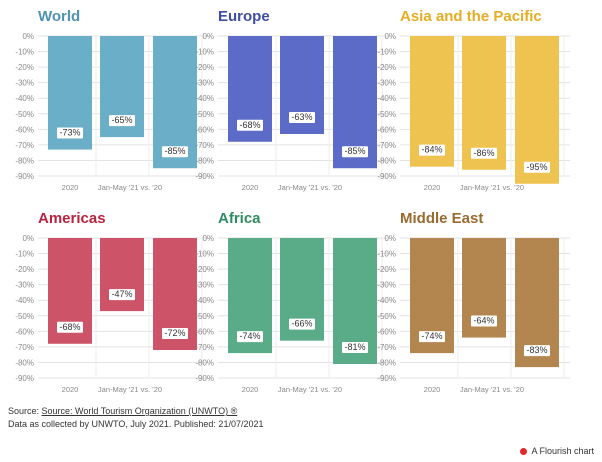  I want to click on data-label: -73%, so click(69, 133).